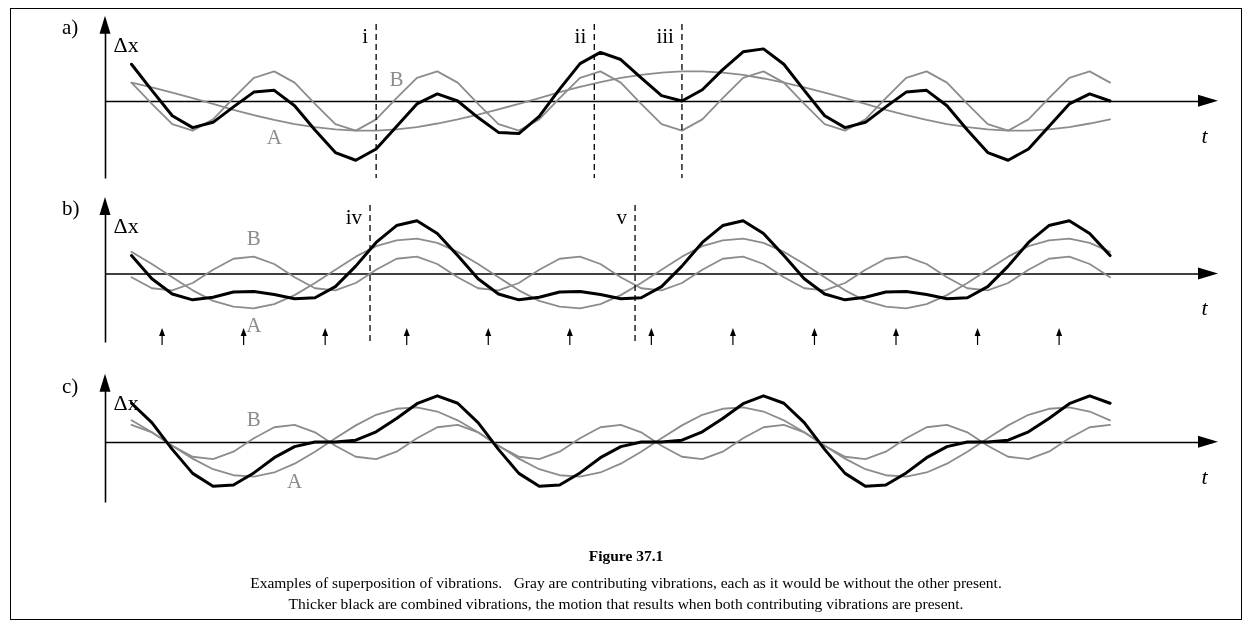 Image resolution: width=1252 pixels, height=626 pixels. I want to click on text: Thicker black are combined vibrations, the motion that results when both contributing vibrations are present., so click(626, 604).